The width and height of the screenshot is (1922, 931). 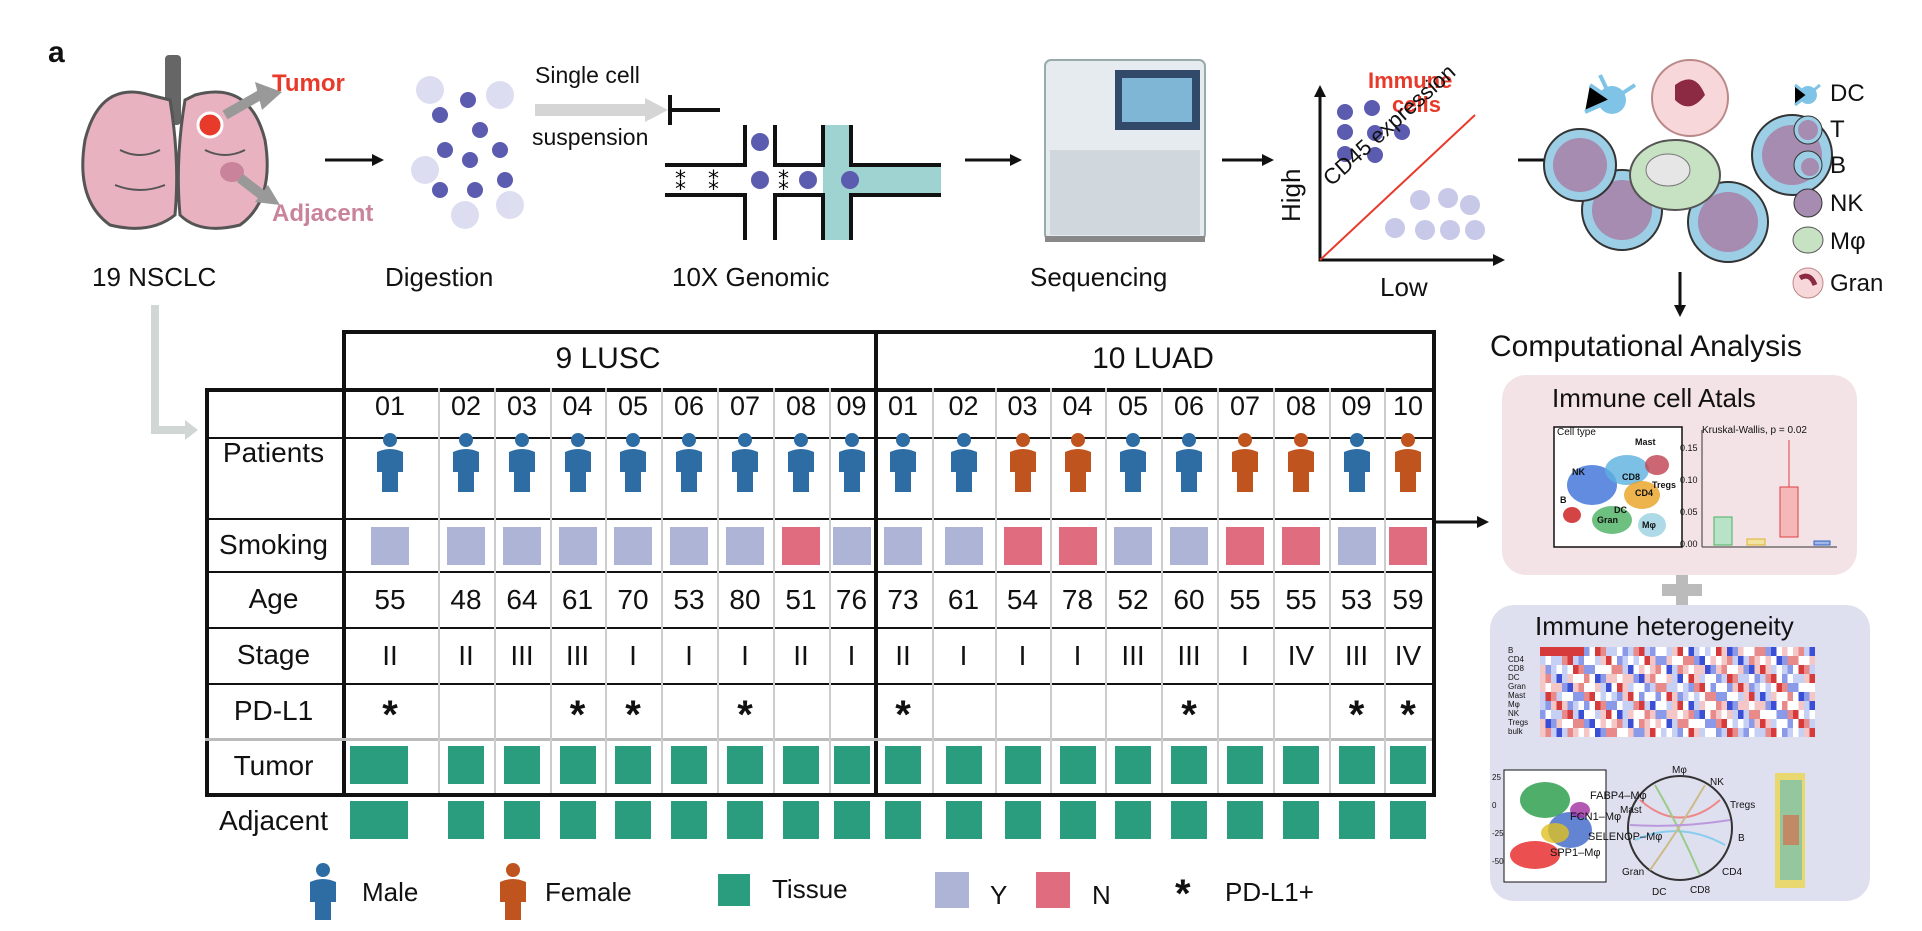 What do you see at coordinates (522, 599) in the screenshot?
I see `age-value: 64` at bounding box center [522, 599].